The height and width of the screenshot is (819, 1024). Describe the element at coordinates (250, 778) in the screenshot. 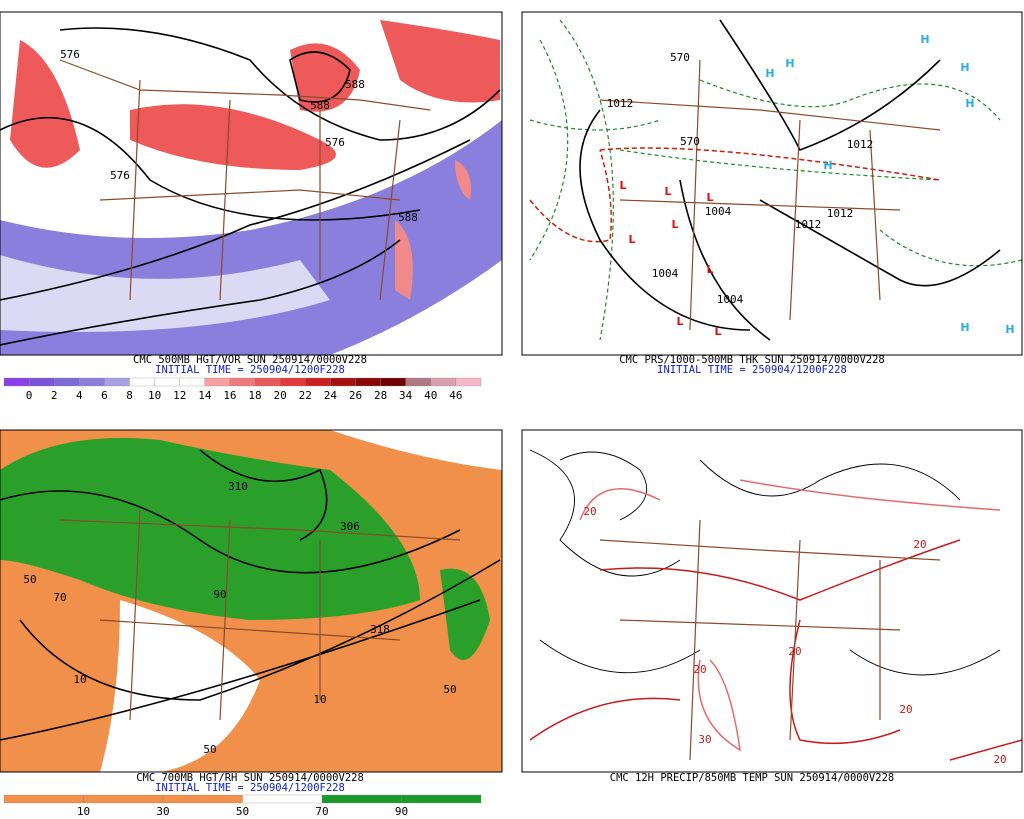

I see `map-caption: CMC 700MB HGT/RH SUN 250914/0000V228` at that location.